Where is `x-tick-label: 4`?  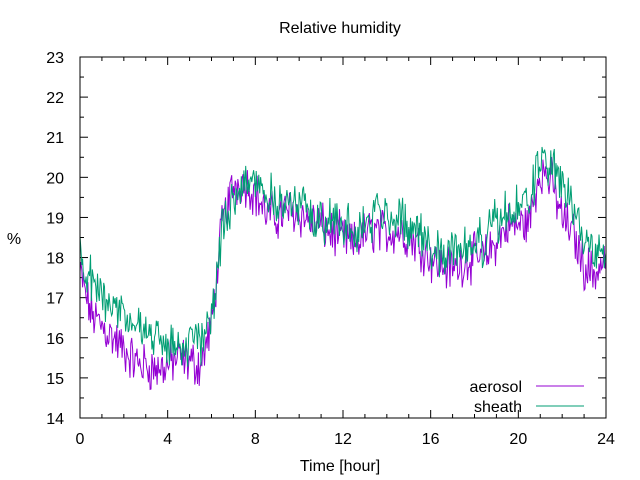 x-tick-label: 4 is located at coordinates (167, 439).